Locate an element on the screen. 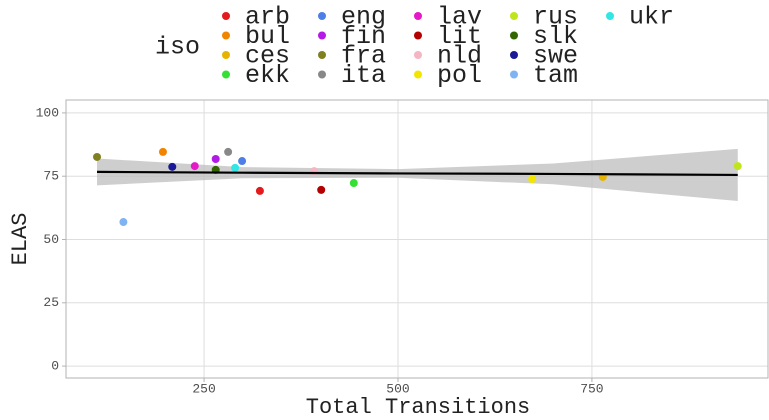  legend-label: ekk is located at coordinates (267, 75).